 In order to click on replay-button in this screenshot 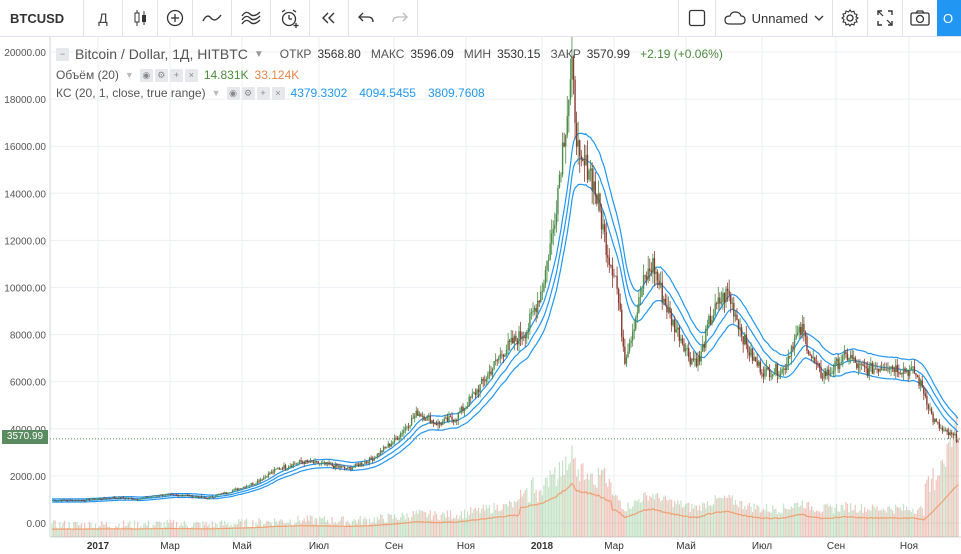, I will do `click(329, 18)`.